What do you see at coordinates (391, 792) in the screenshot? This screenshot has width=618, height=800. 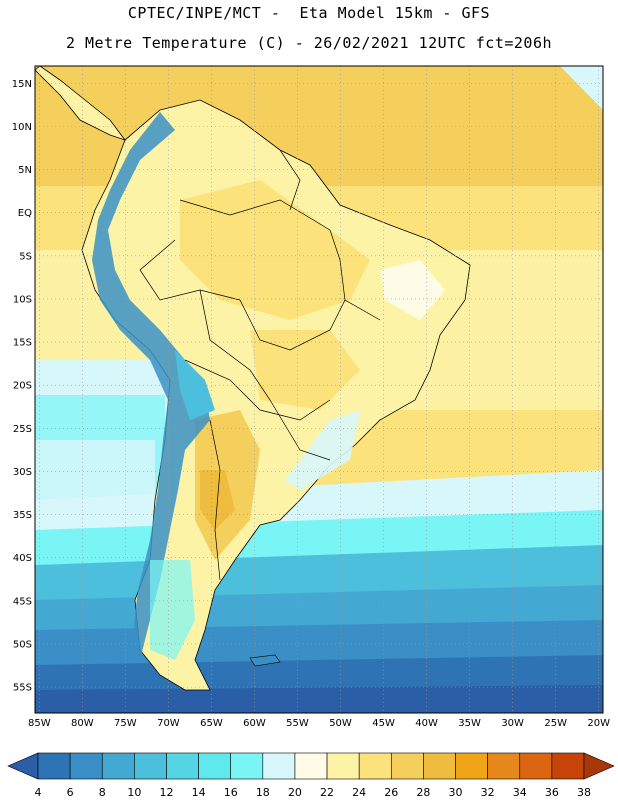 I see `colorbar-label: 26` at bounding box center [391, 792].